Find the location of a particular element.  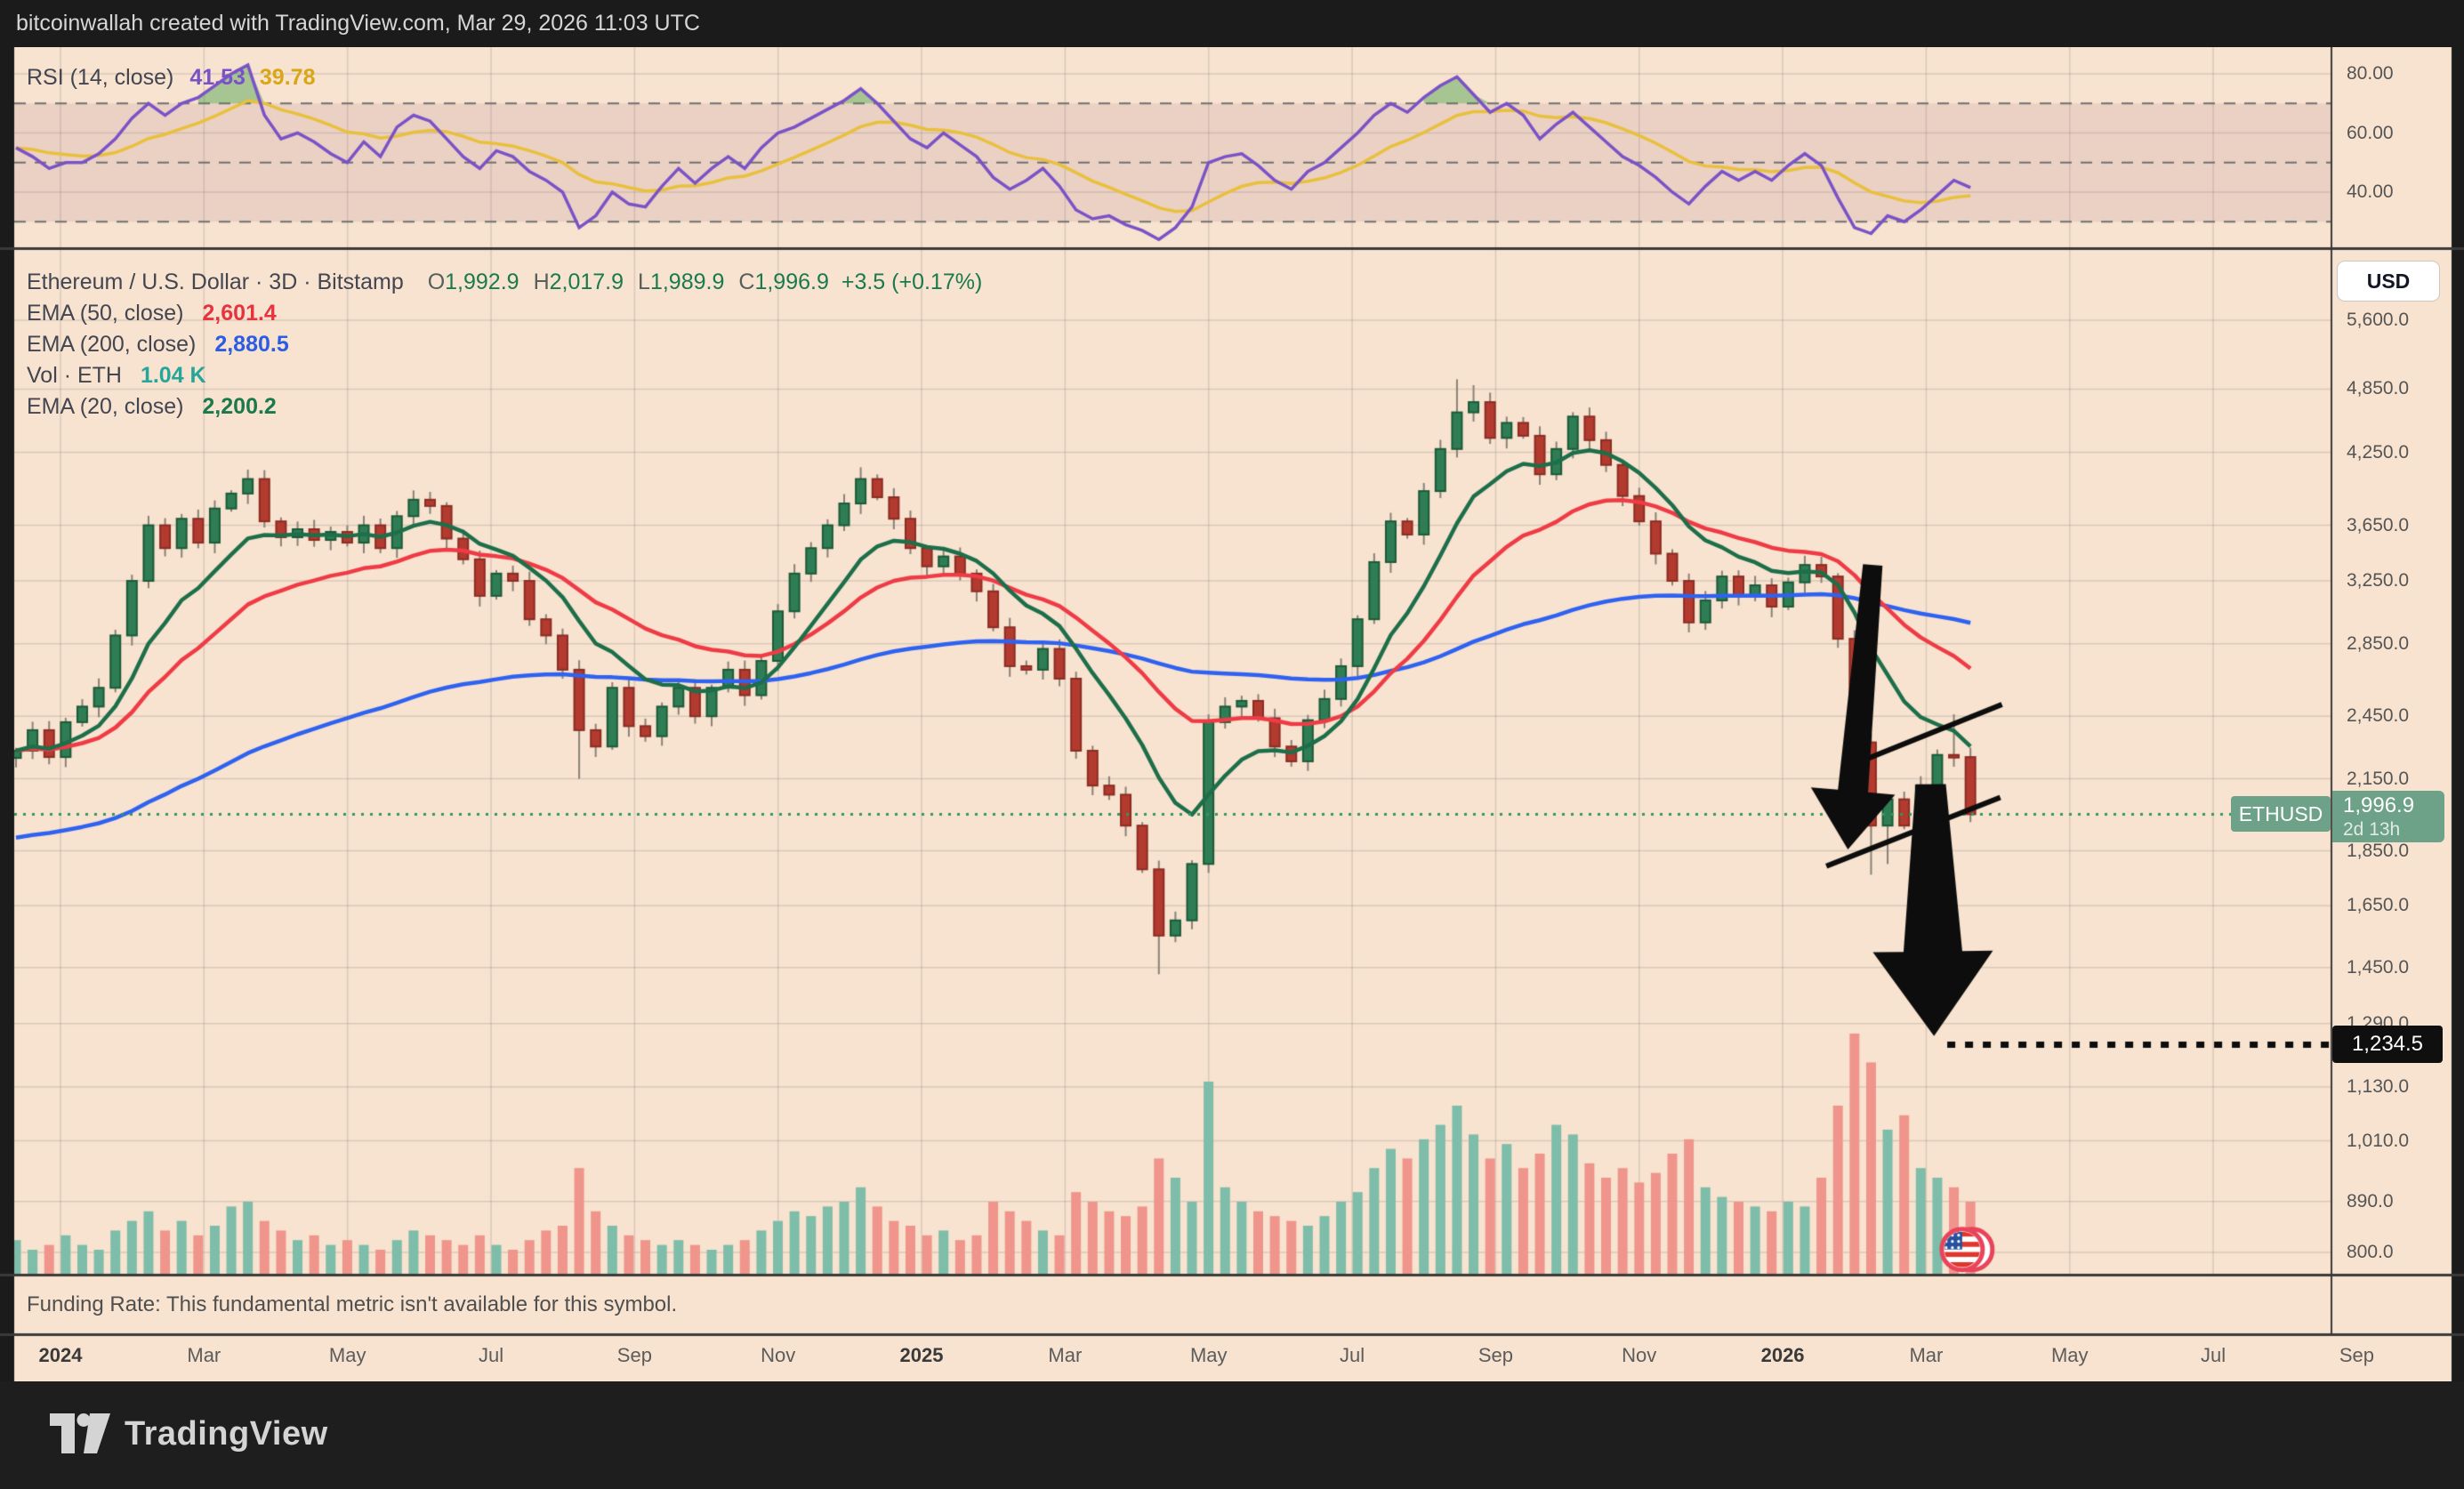

indicator-row-volume: Vol · ETH 1.04 K is located at coordinates (117, 375).